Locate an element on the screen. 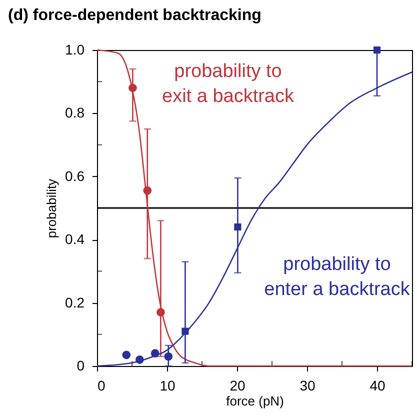 The width and height of the screenshot is (417, 417). x-tick-label: 40 is located at coordinates (378, 386).